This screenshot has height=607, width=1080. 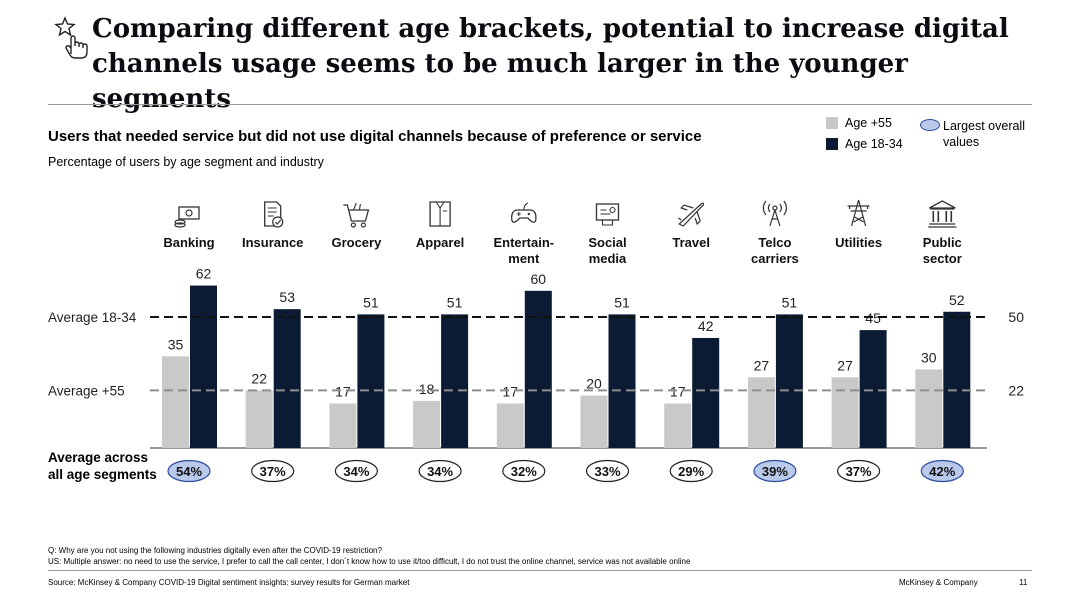 What do you see at coordinates (1016, 317) in the screenshot?
I see `average-line-value: 50` at bounding box center [1016, 317].